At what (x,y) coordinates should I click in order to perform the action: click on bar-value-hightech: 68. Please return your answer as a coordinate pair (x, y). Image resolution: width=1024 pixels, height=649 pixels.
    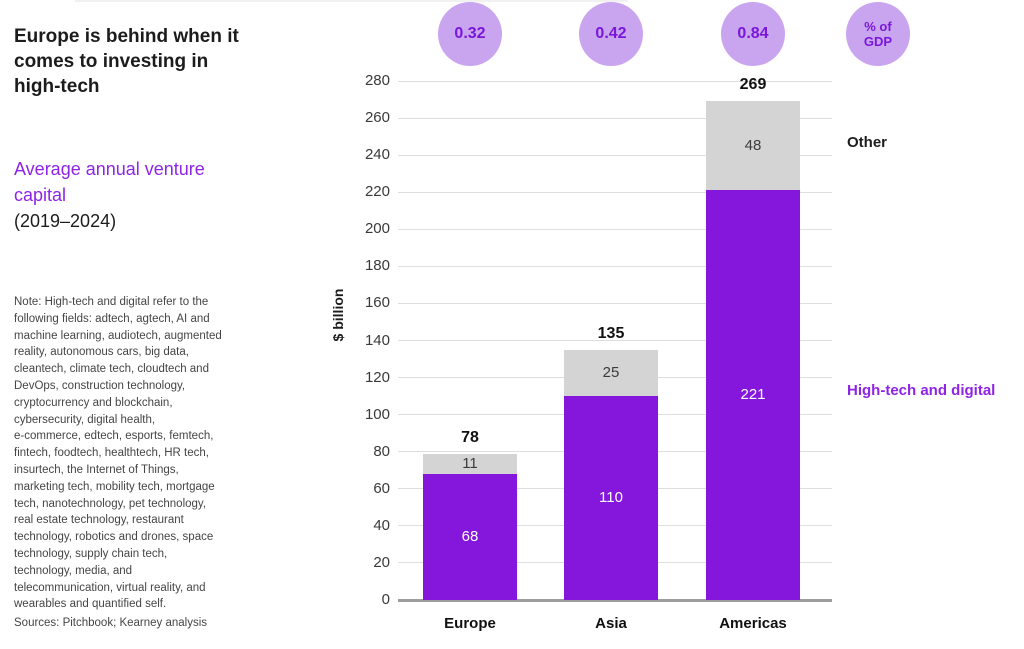
    Looking at the image, I should click on (470, 536).